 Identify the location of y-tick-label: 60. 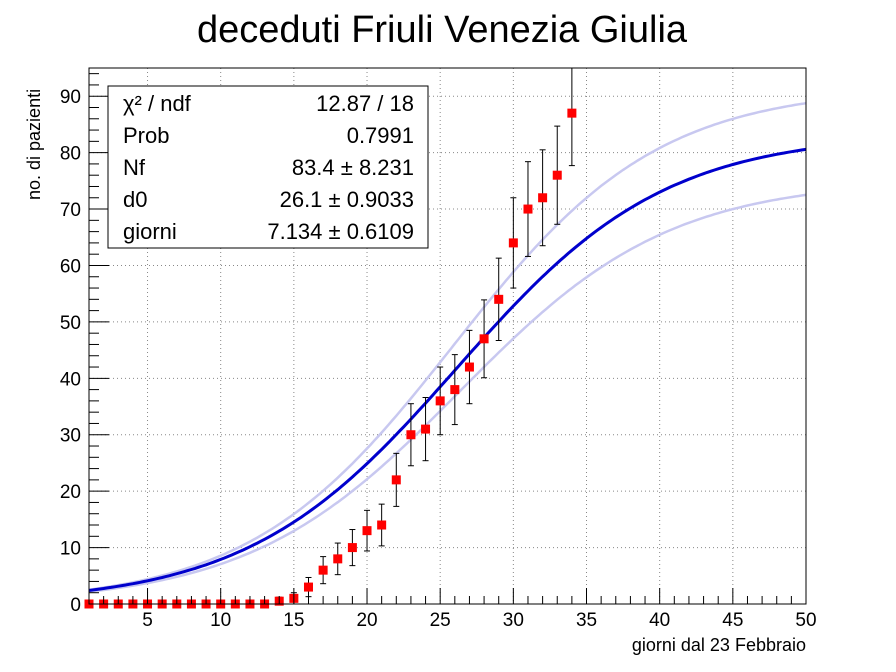
(70, 266).